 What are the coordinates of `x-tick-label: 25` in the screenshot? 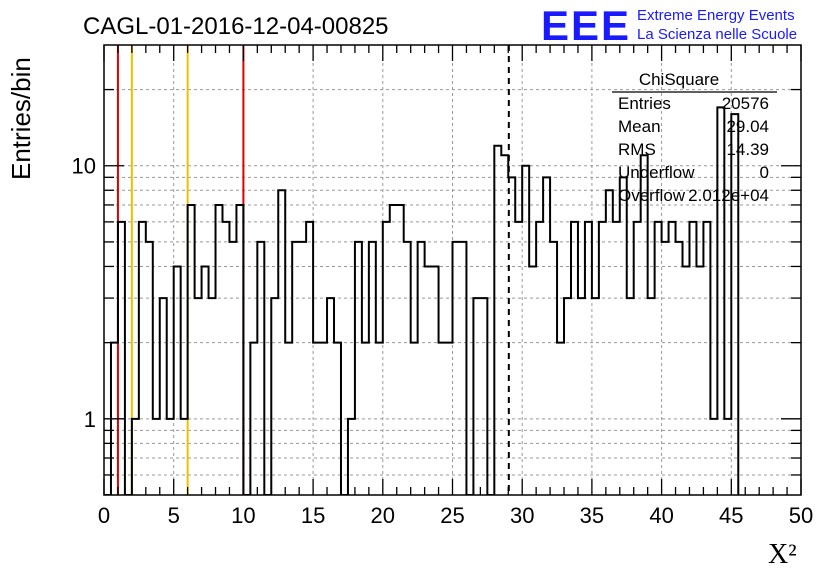 It's located at (452, 515).